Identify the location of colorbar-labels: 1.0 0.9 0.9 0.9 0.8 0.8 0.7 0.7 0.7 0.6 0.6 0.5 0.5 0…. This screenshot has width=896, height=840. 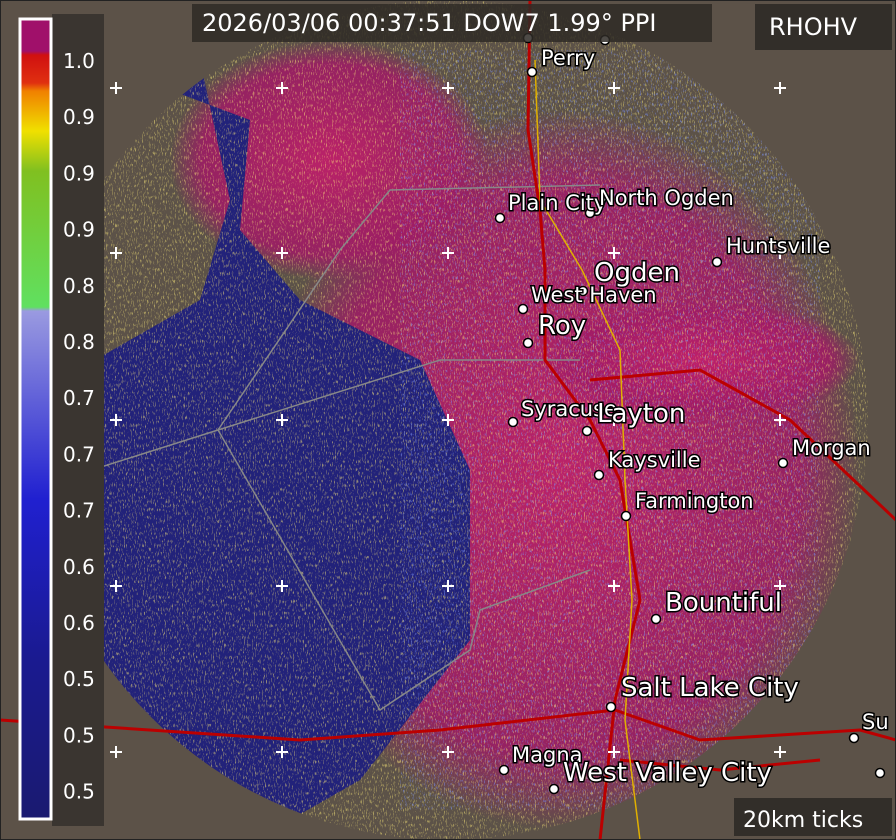
(79, 426).